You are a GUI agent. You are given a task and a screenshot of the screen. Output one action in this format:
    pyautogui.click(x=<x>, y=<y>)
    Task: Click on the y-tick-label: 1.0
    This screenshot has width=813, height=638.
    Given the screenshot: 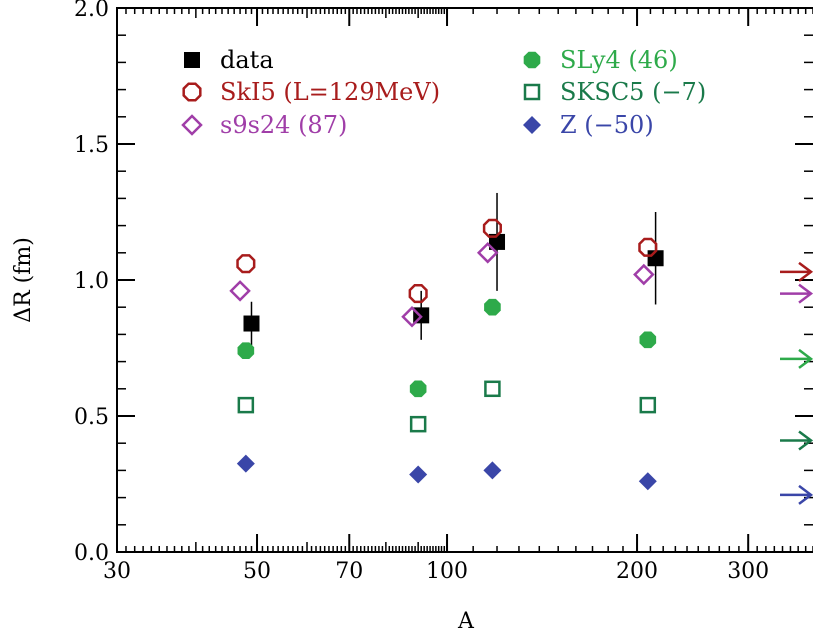 What is the action you would take?
    pyautogui.click(x=91, y=281)
    